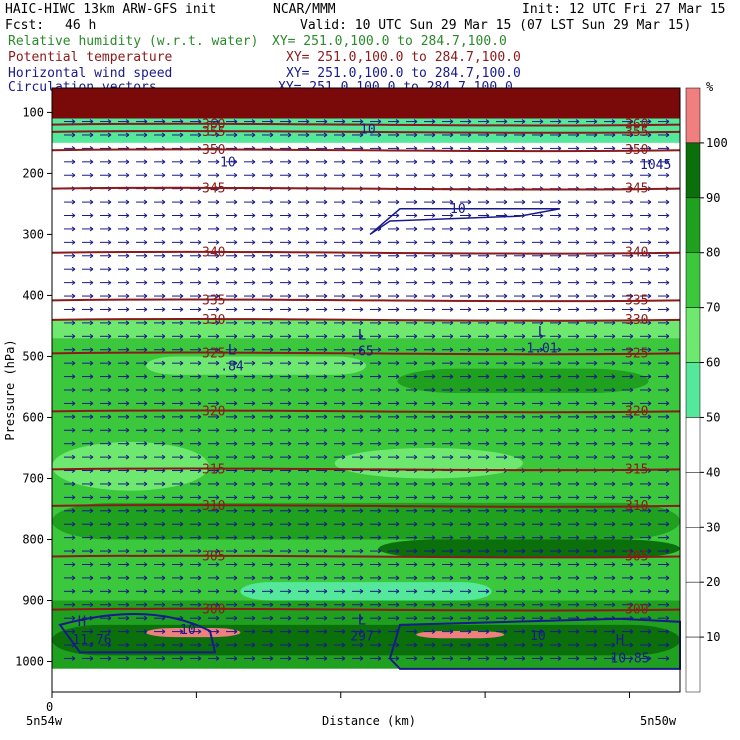 This screenshot has height=740, width=740. I want to click on theta-label-left-6: 330, so click(213, 320).